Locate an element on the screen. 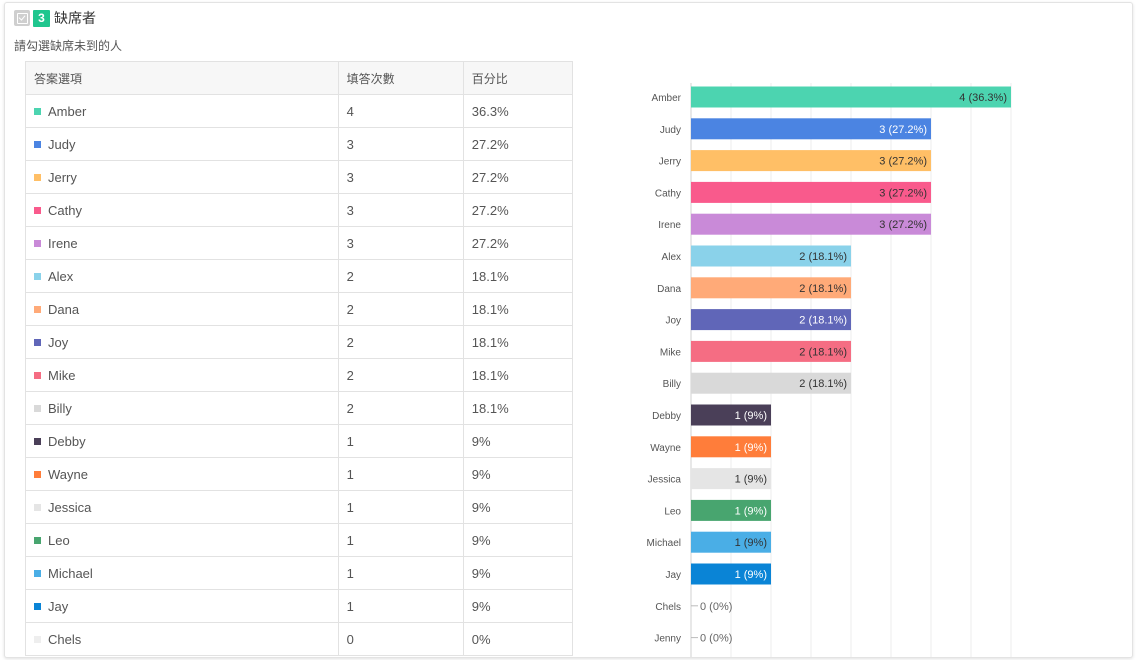 The height and width of the screenshot is (660, 1136). data-label: 4 (36.3%) is located at coordinates (983, 98).